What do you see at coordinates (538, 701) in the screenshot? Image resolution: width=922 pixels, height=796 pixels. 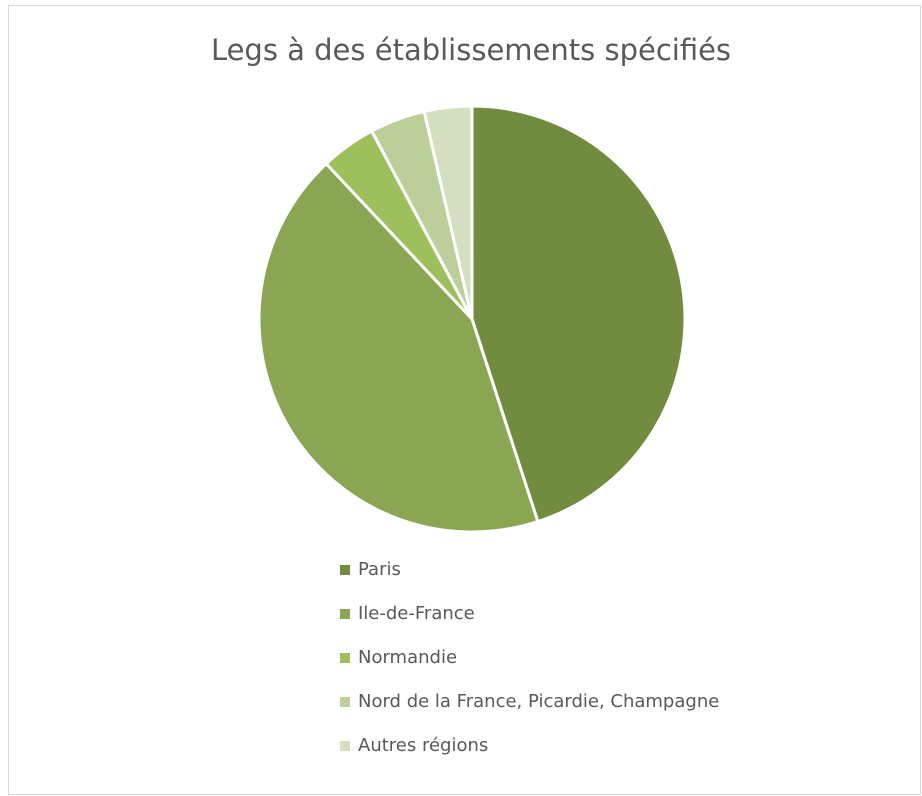 I see `legend-label: Nord de la France, Picardie, Champagne` at bounding box center [538, 701].